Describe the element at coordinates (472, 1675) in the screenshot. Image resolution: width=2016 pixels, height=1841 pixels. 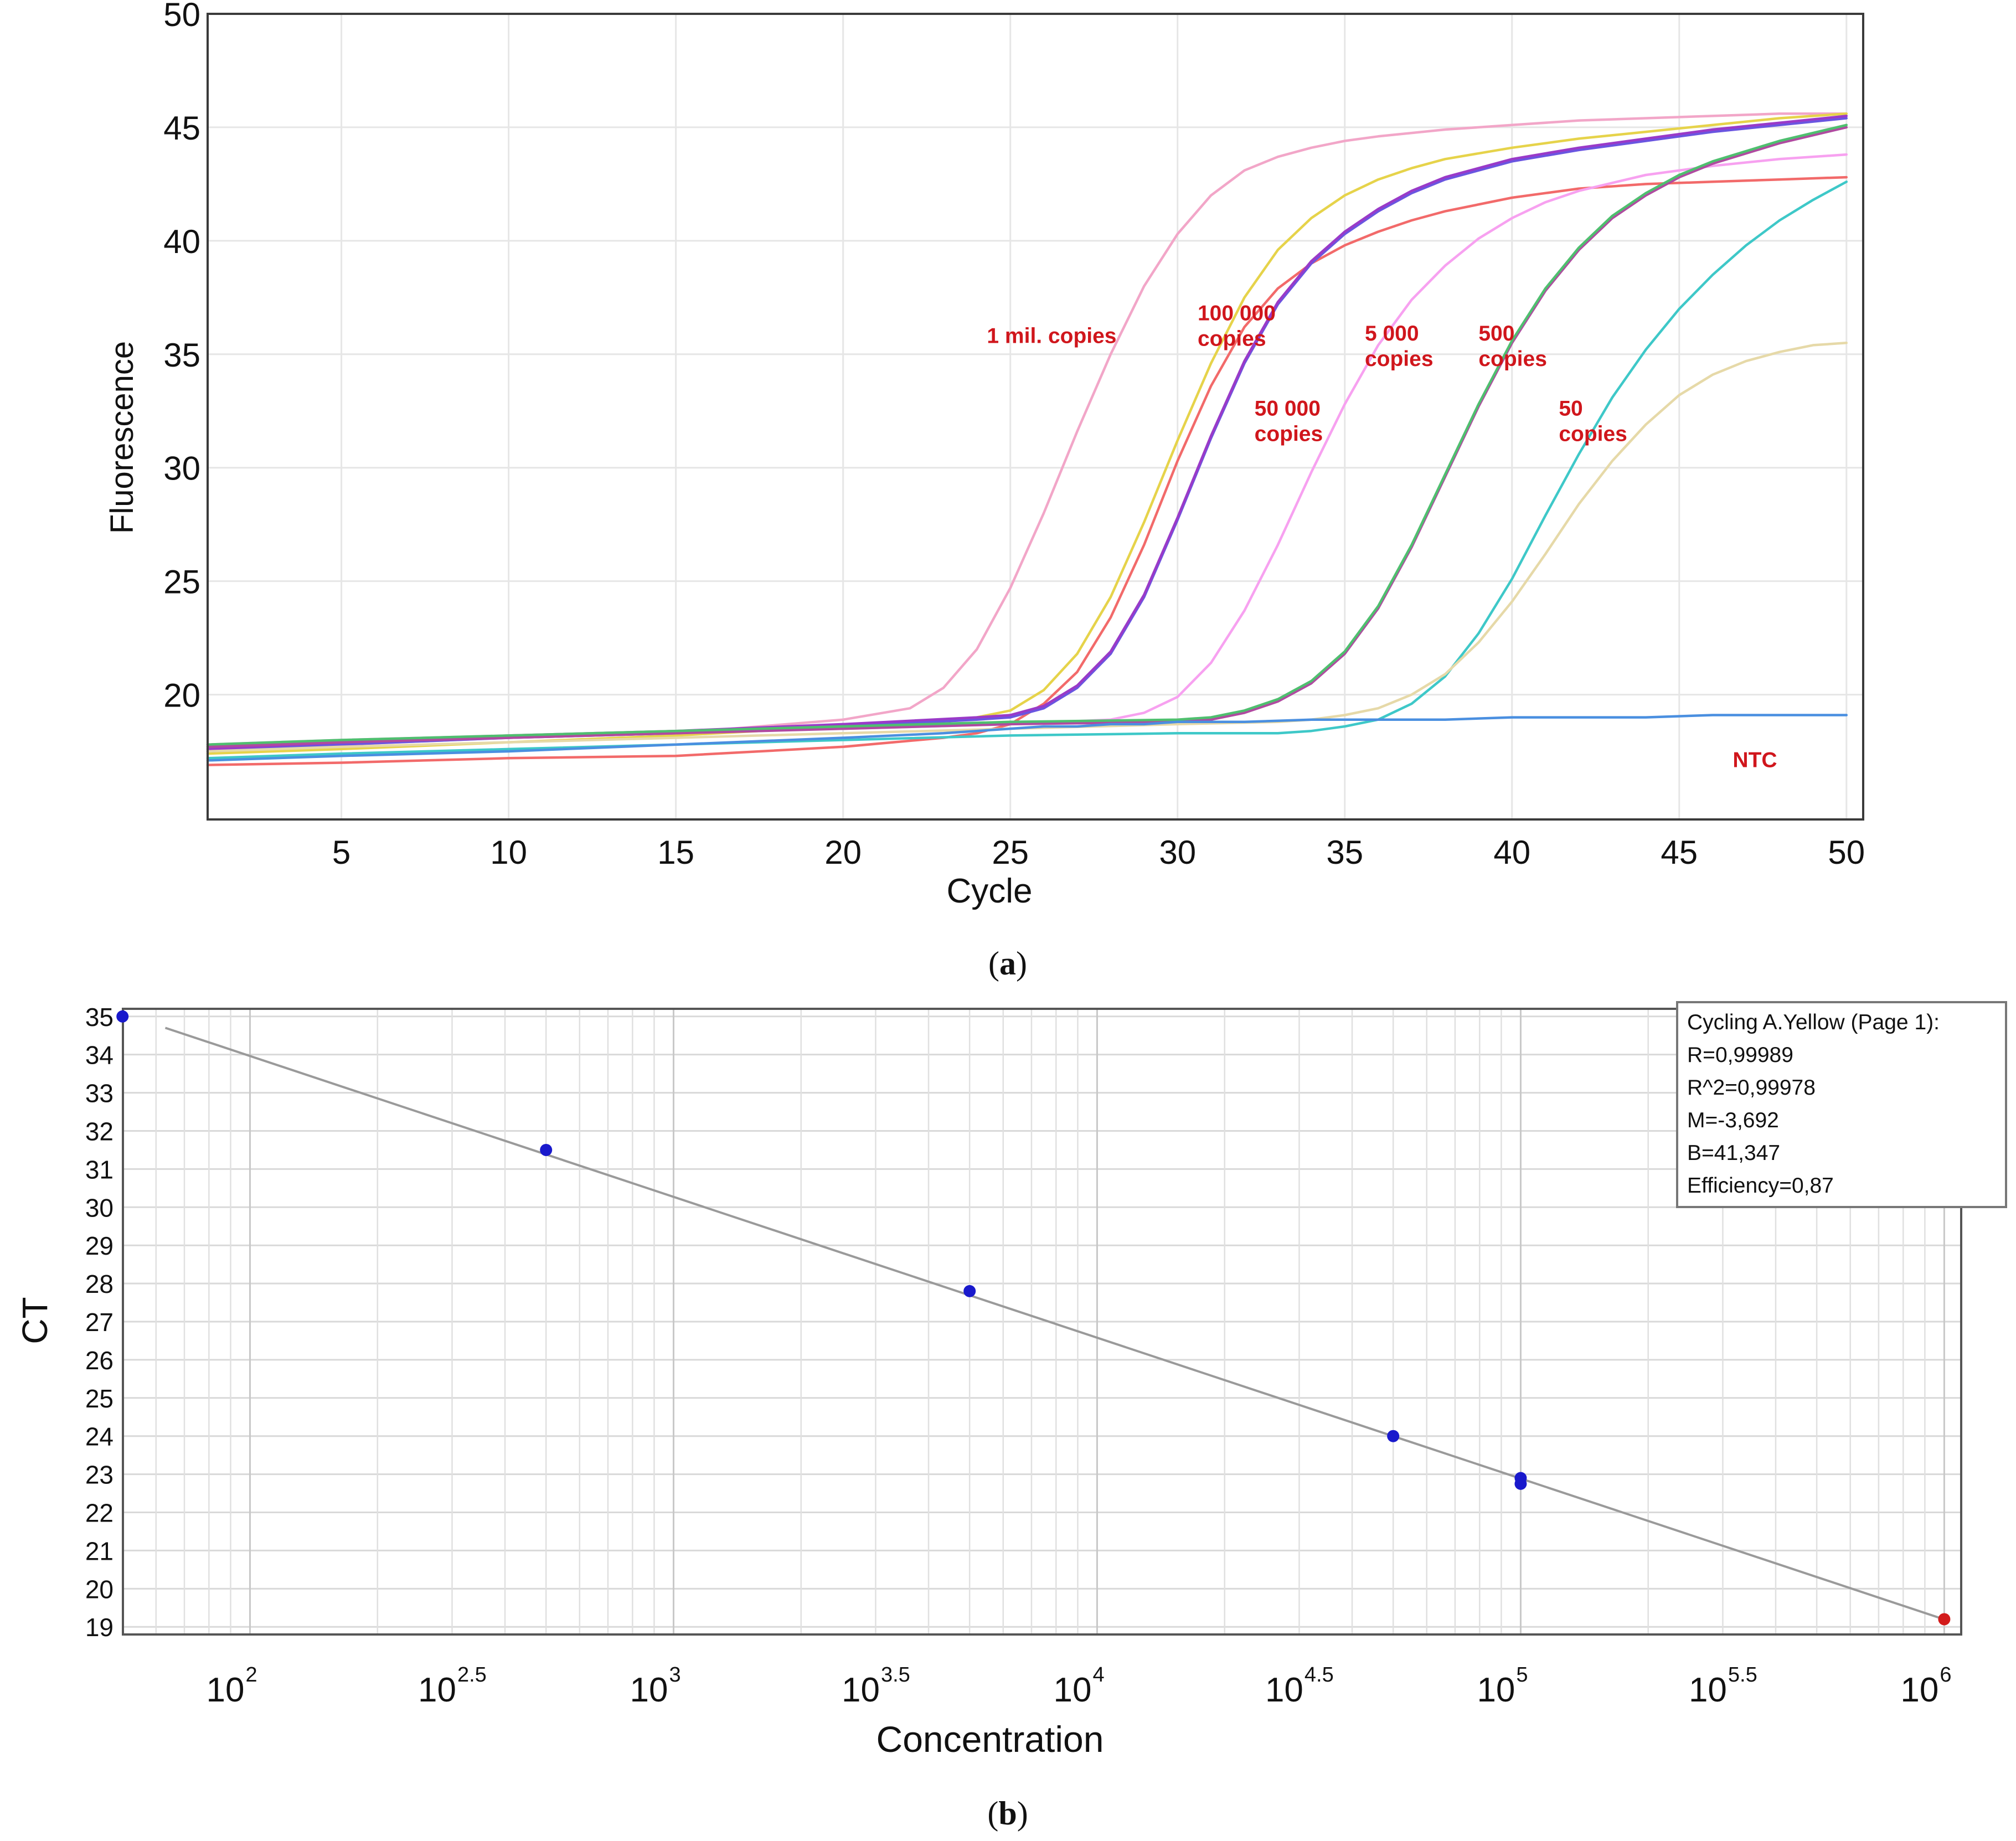
I see `conc-tick-exponent-2-5: 2.5` at that location.